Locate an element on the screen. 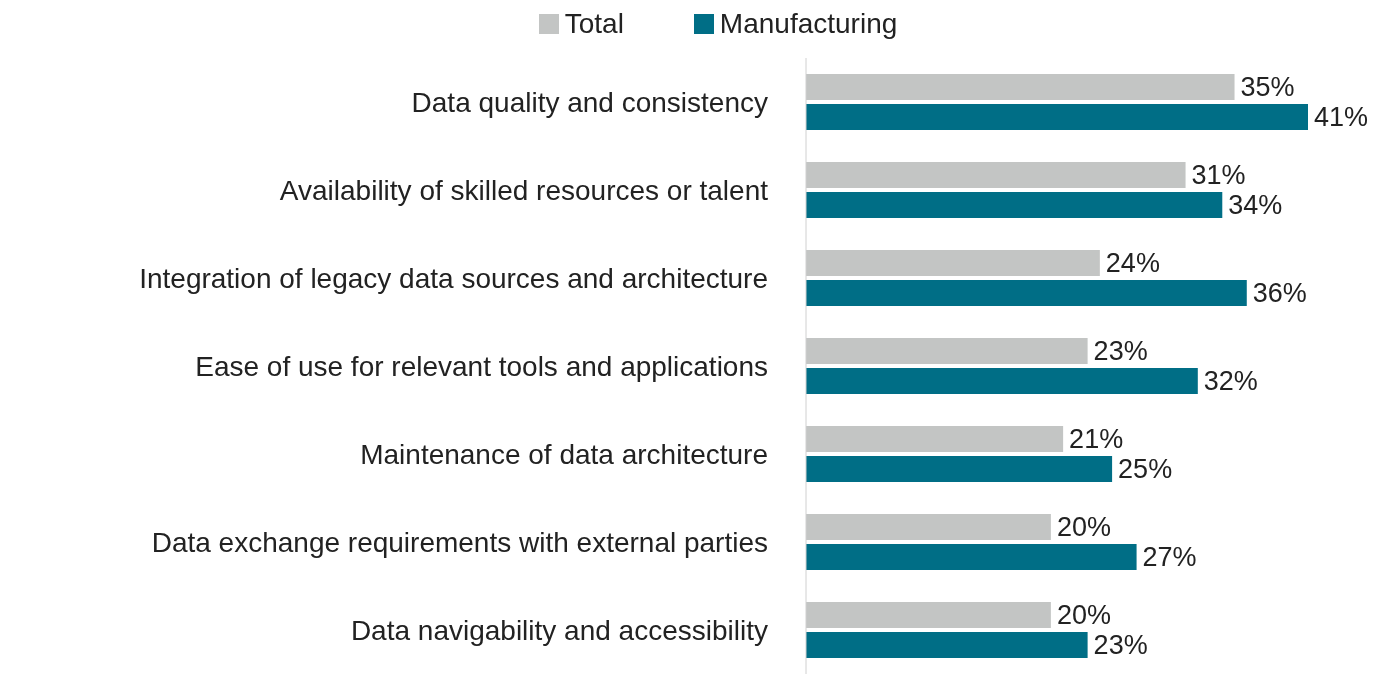 The height and width of the screenshot is (682, 1388). data-label: 32% is located at coordinates (1230, 381).